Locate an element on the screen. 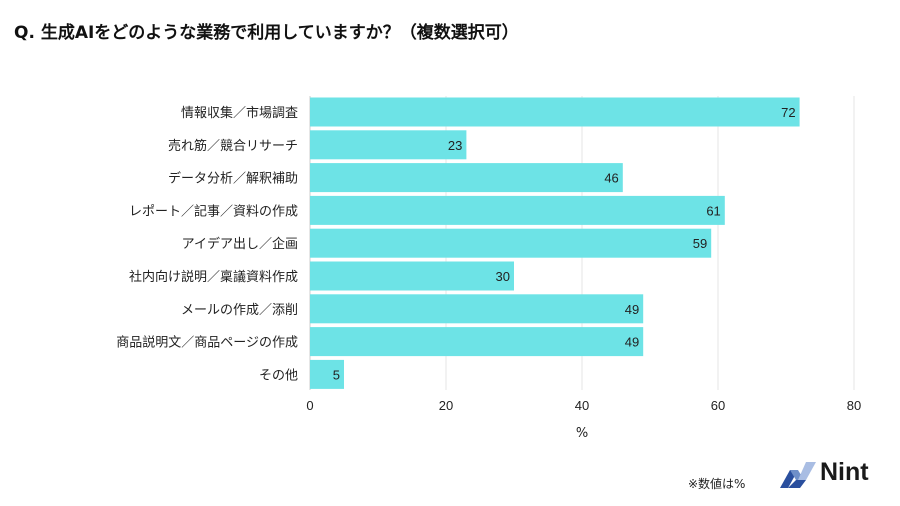 The width and height of the screenshot is (900, 506). data-label: 59 is located at coordinates (700, 243).